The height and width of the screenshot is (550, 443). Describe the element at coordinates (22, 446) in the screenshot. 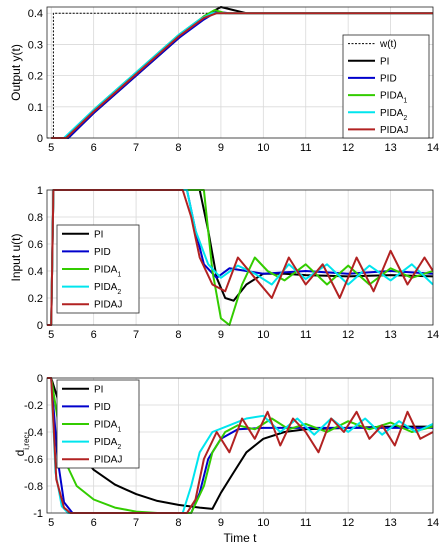

I see `y-axis-label: di,rec` at that location.